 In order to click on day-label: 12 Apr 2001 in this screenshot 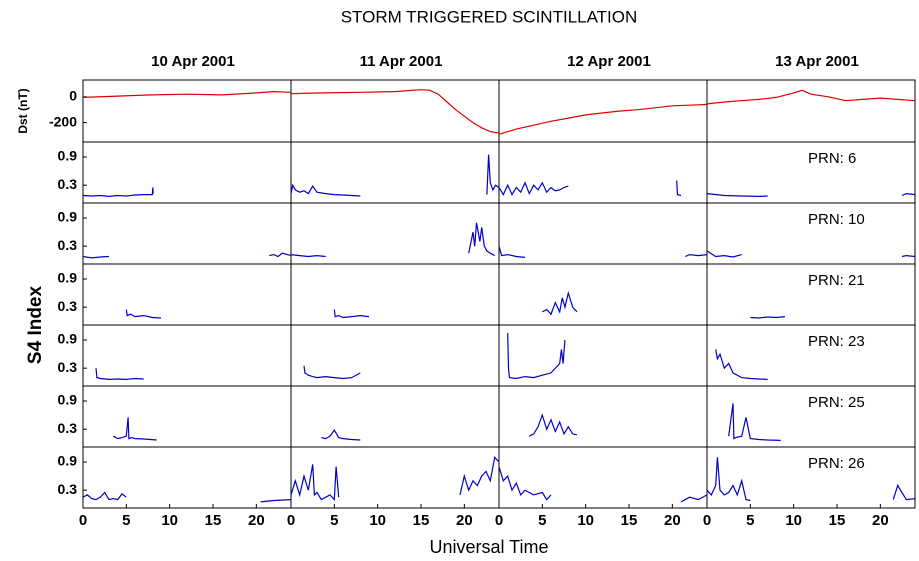, I will do `click(609, 61)`.